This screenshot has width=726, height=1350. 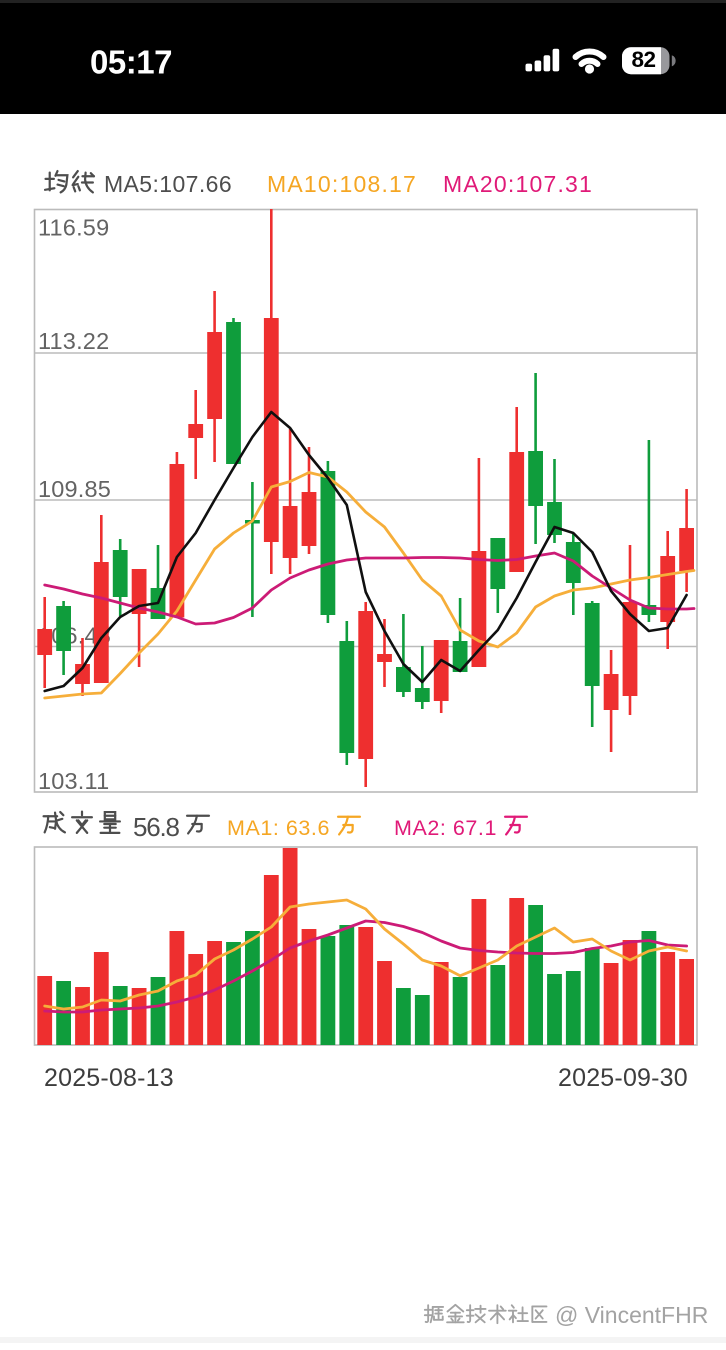 I want to click on svg-text: MA1: 63.6, so click(x=278, y=828).